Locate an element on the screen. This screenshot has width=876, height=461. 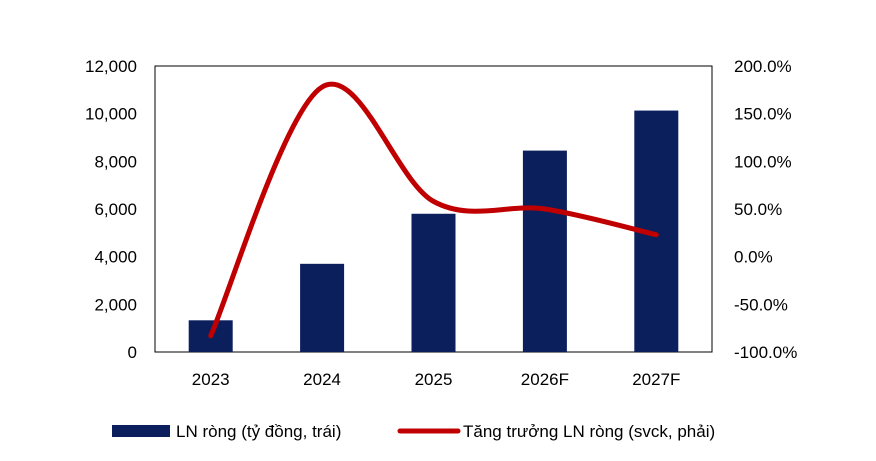
x-axis-tick-label: 2024 is located at coordinates (322, 379).